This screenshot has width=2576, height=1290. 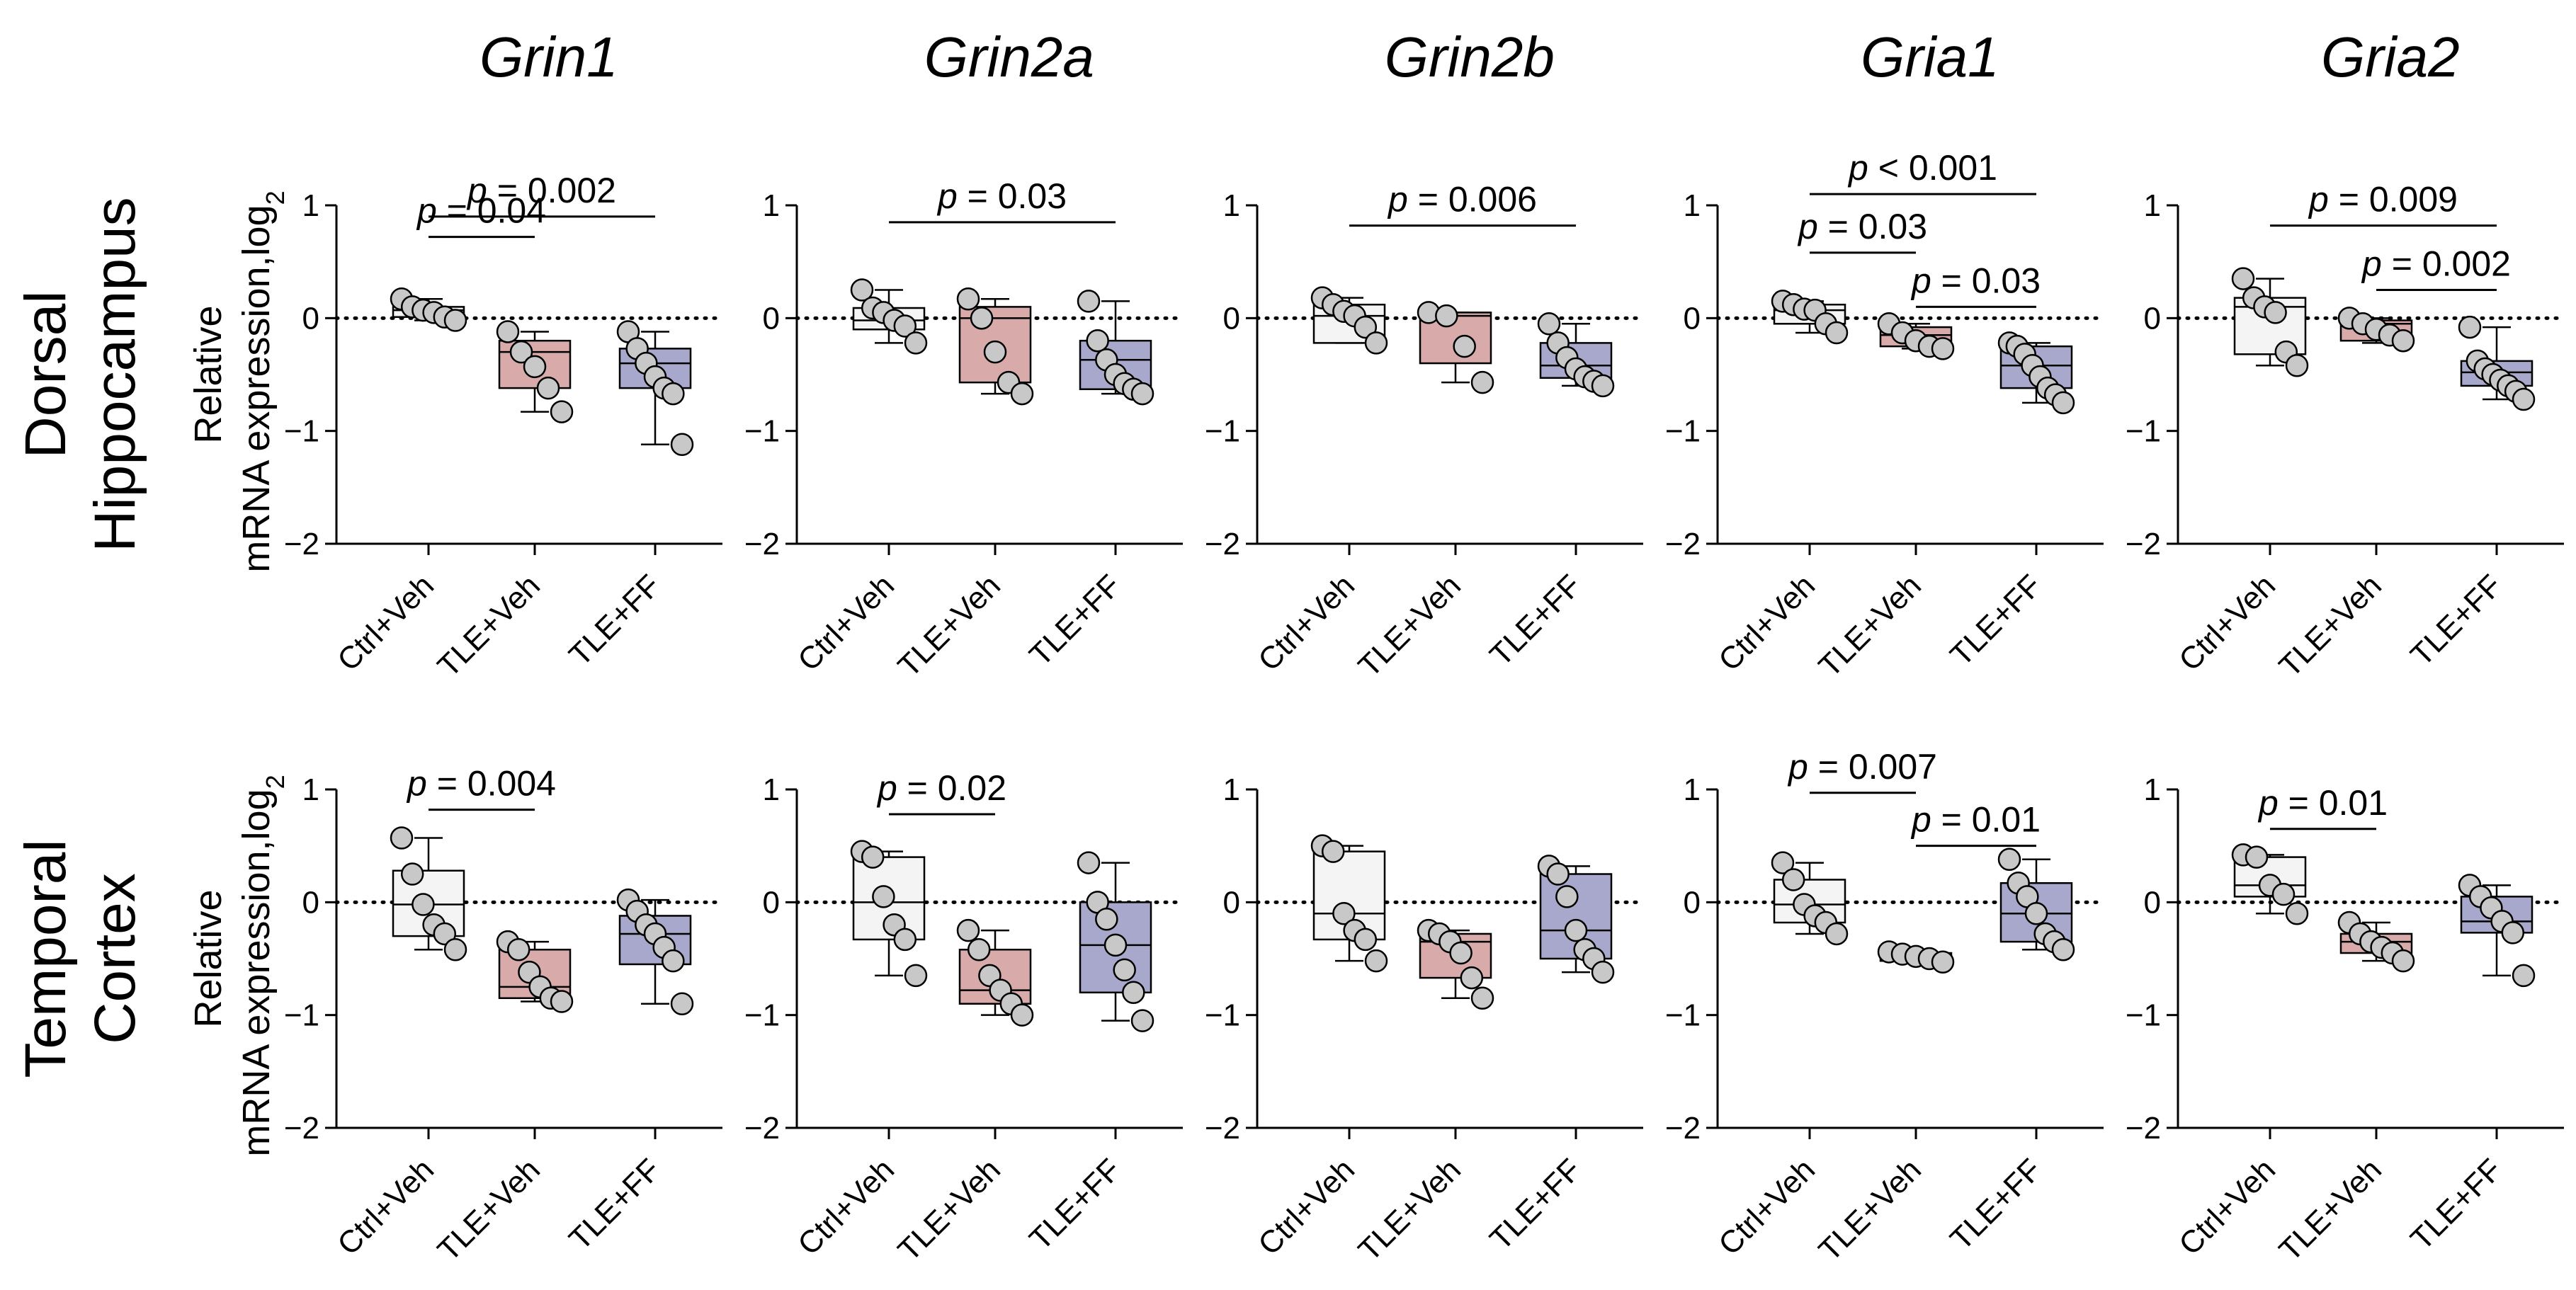 I want to click on p-value-label: p = 0.006, so click(x=1462, y=199).